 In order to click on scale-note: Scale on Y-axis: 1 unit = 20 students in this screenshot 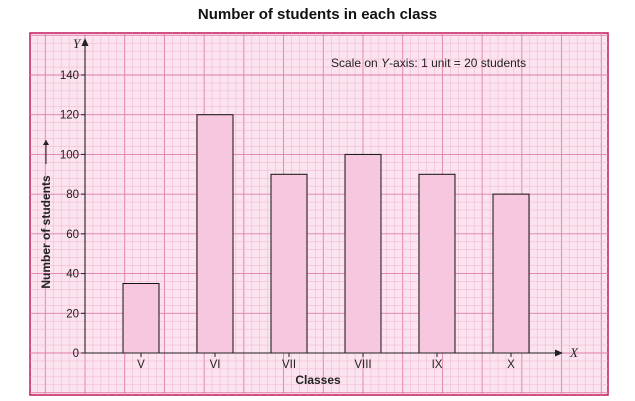, I will do `click(428, 63)`.